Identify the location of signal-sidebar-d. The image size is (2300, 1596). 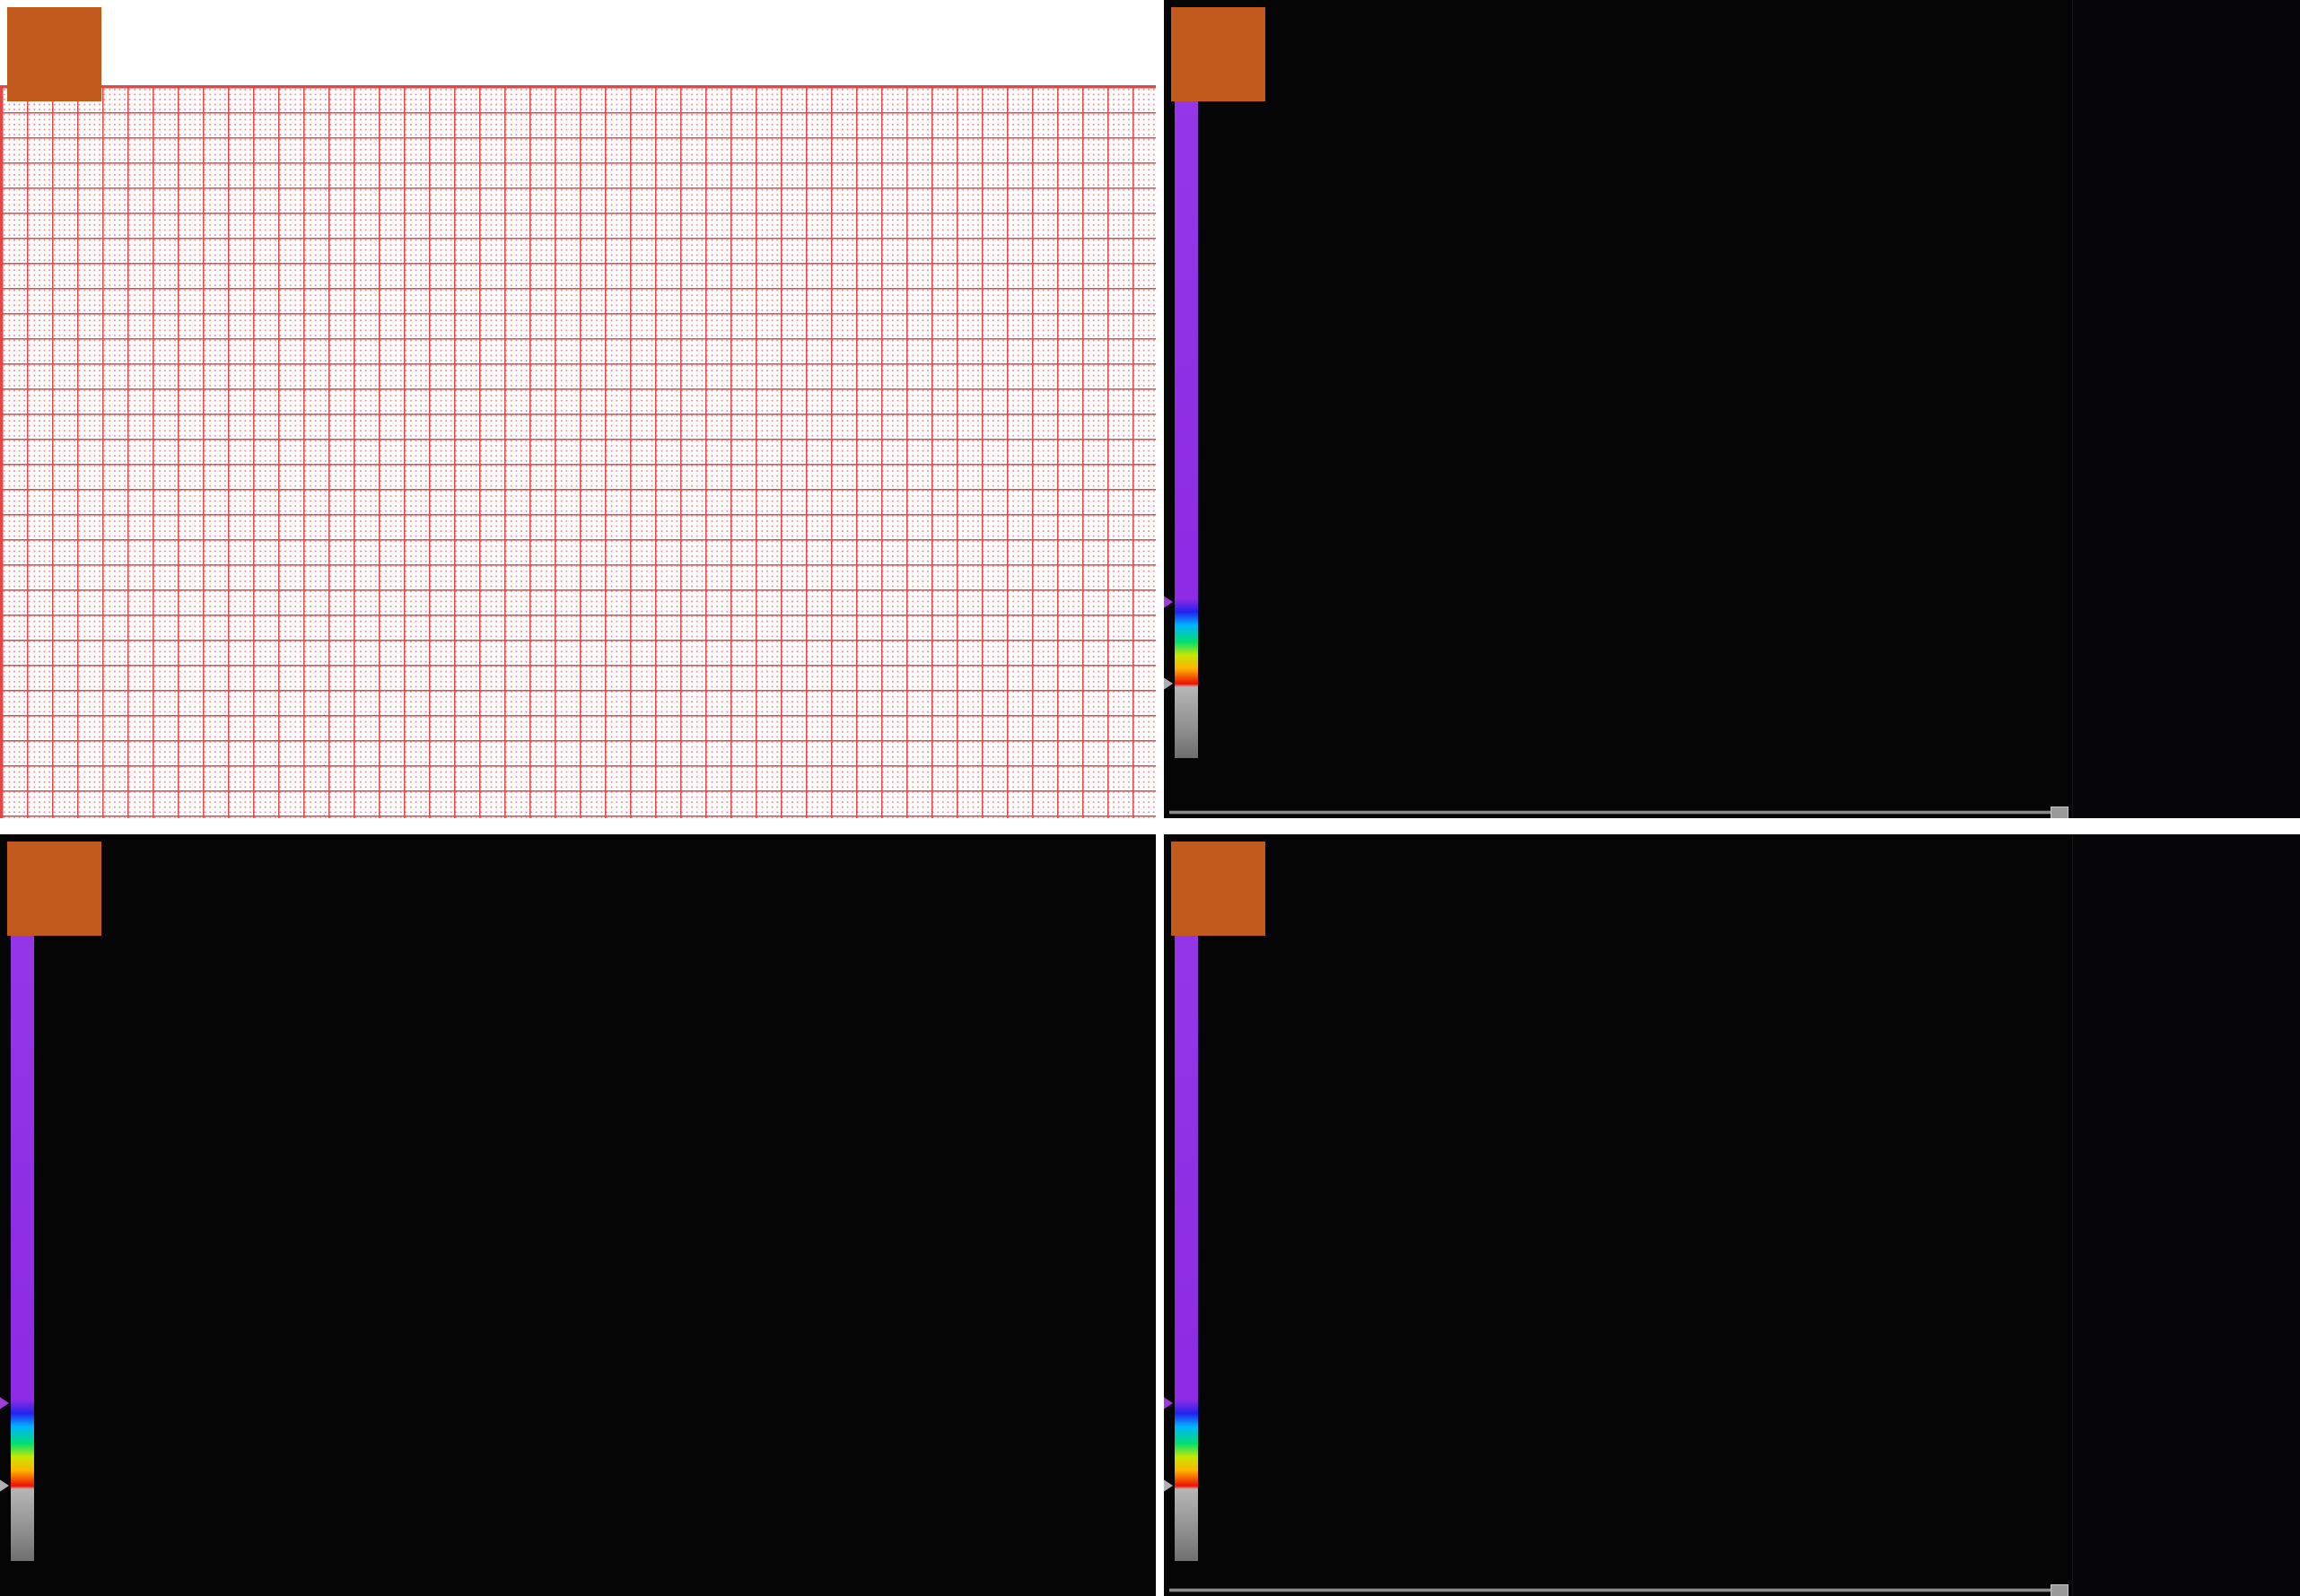
(2186, 1215).